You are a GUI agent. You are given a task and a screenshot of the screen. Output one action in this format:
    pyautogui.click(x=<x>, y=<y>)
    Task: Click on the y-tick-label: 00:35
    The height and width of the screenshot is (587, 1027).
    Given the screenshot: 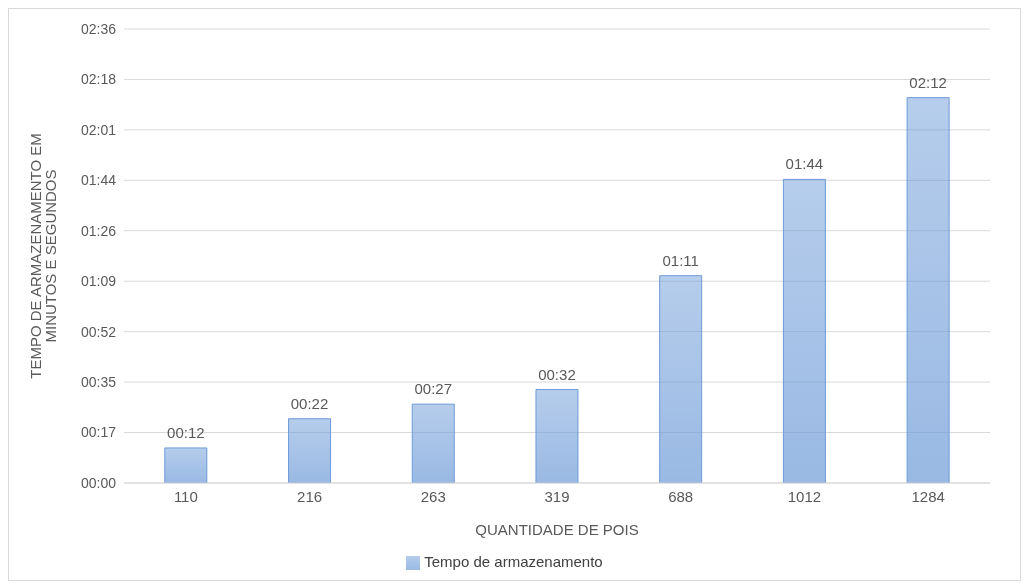 What is the action you would take?
    pyautogui.click(x=98, y=382)
    